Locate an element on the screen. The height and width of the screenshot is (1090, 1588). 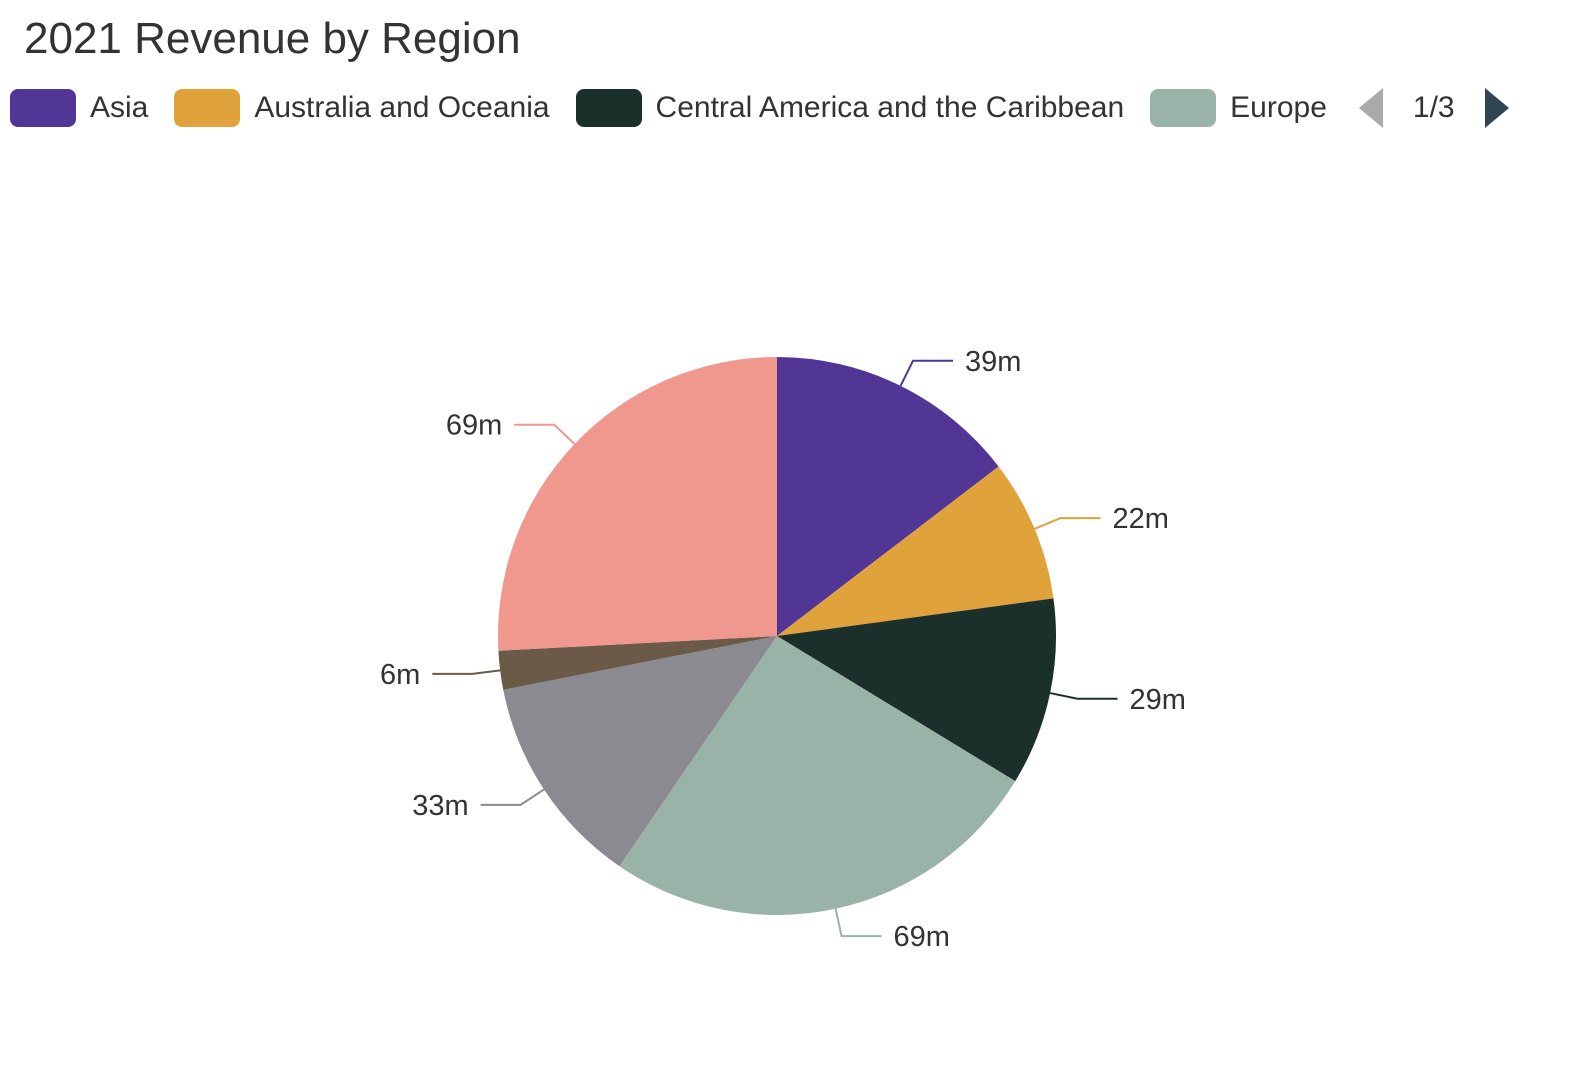
legend-page-indicator: 1/3 is located at coordinates (1433, 107).